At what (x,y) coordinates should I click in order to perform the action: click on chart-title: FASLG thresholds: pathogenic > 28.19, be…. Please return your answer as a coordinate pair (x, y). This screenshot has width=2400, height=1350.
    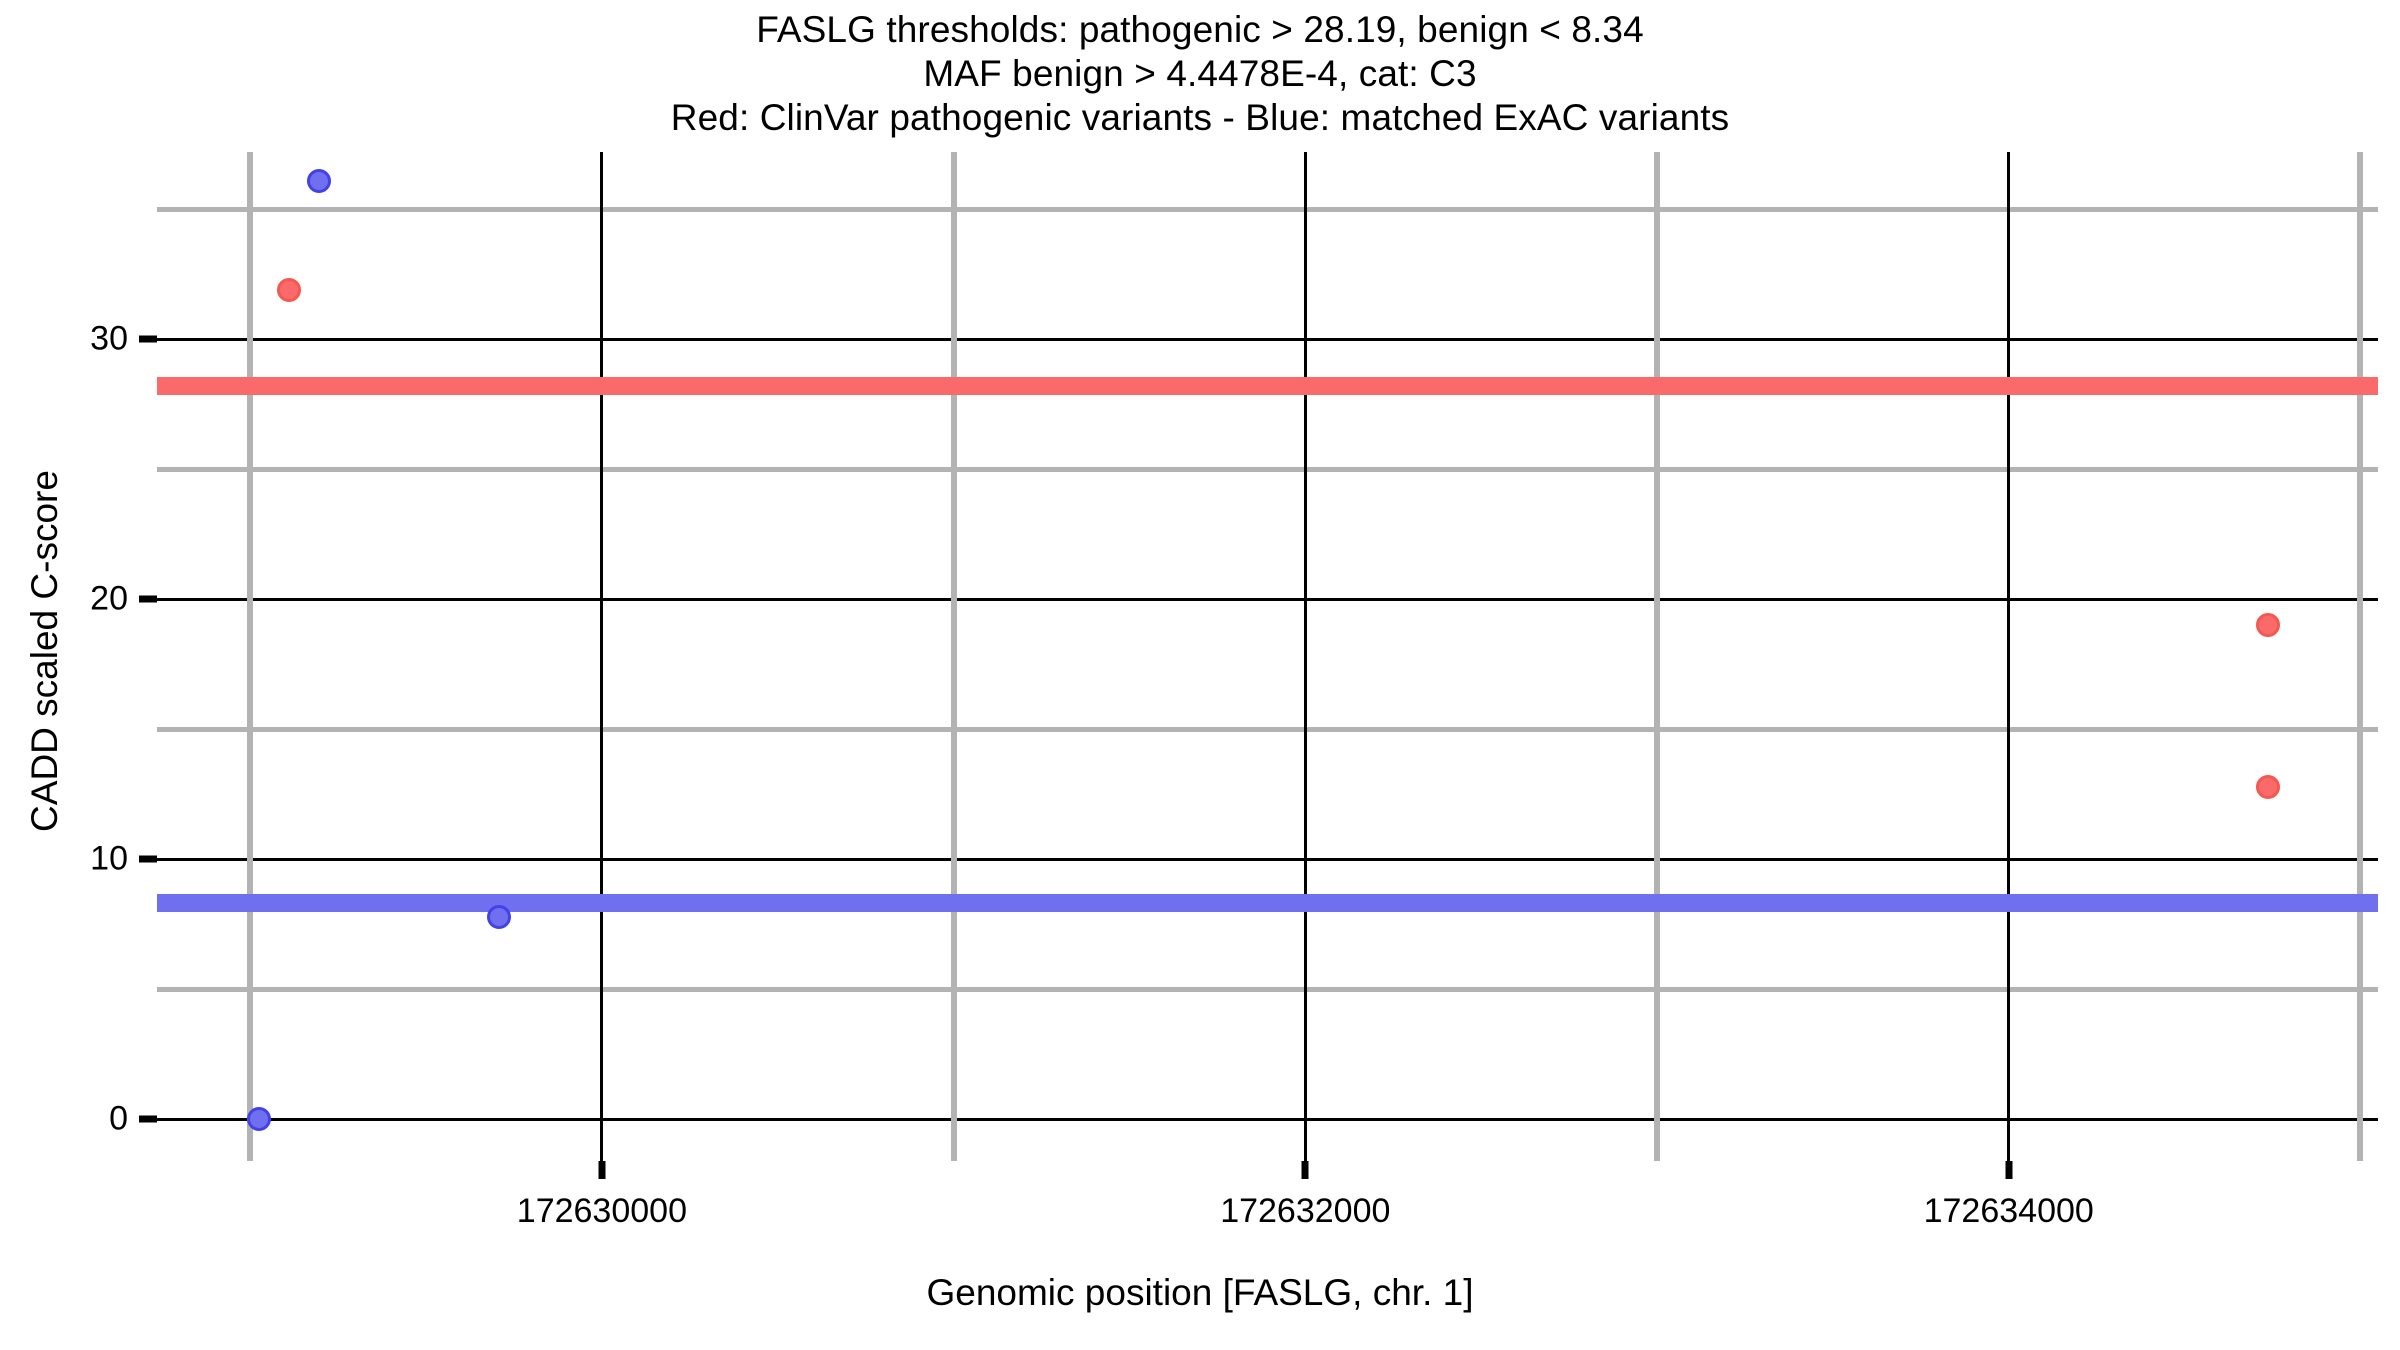
    Looking at the image, I should click on (1200, 74).